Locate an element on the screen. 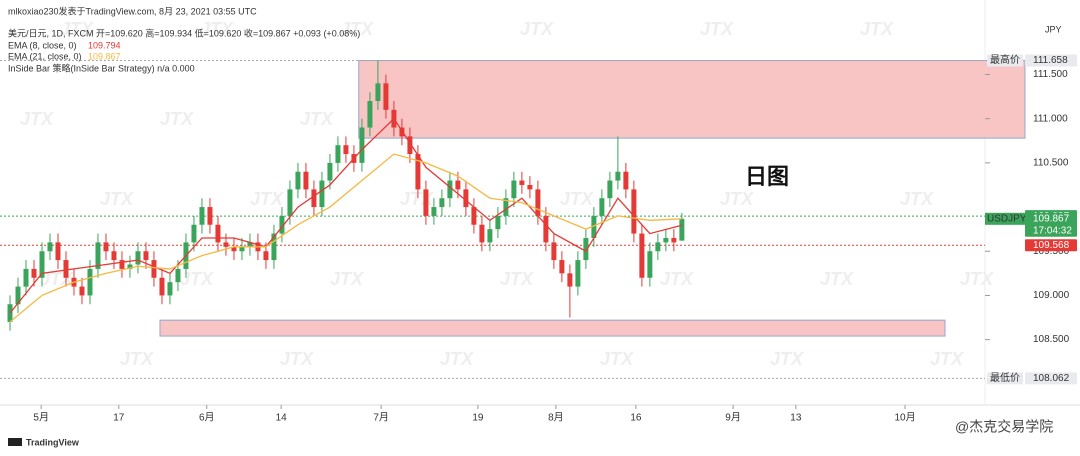  y-tick-label: 111.000 is located at coordinates (1050, 118).